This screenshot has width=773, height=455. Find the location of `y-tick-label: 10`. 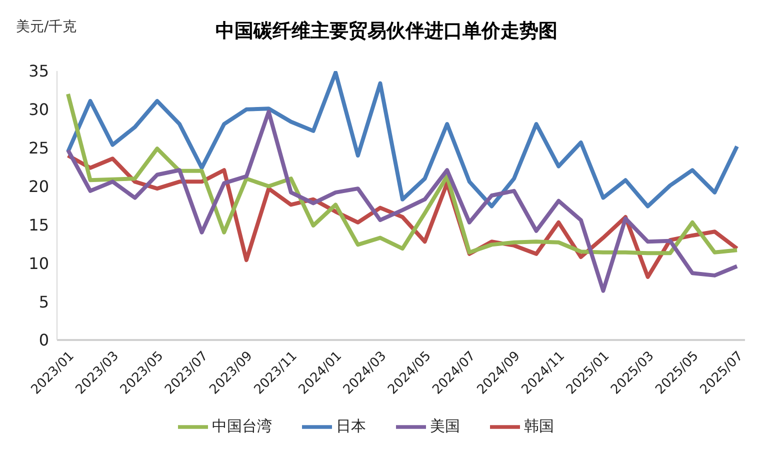

y-tick-label: 10 is located at coordinates (38, 263).